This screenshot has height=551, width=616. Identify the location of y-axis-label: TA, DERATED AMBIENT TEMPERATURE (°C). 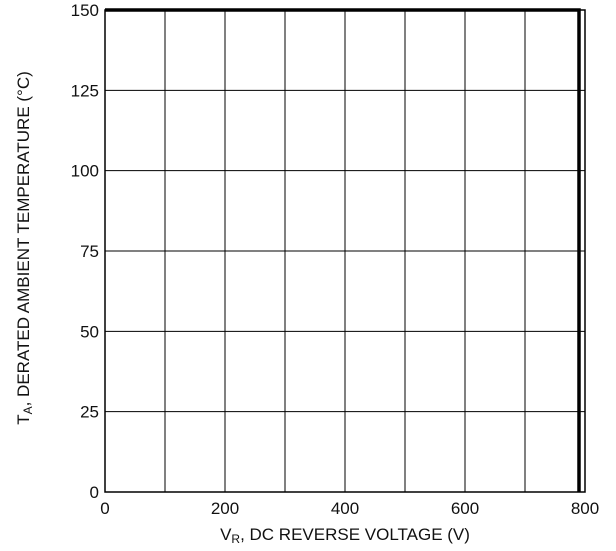
(24, 248).